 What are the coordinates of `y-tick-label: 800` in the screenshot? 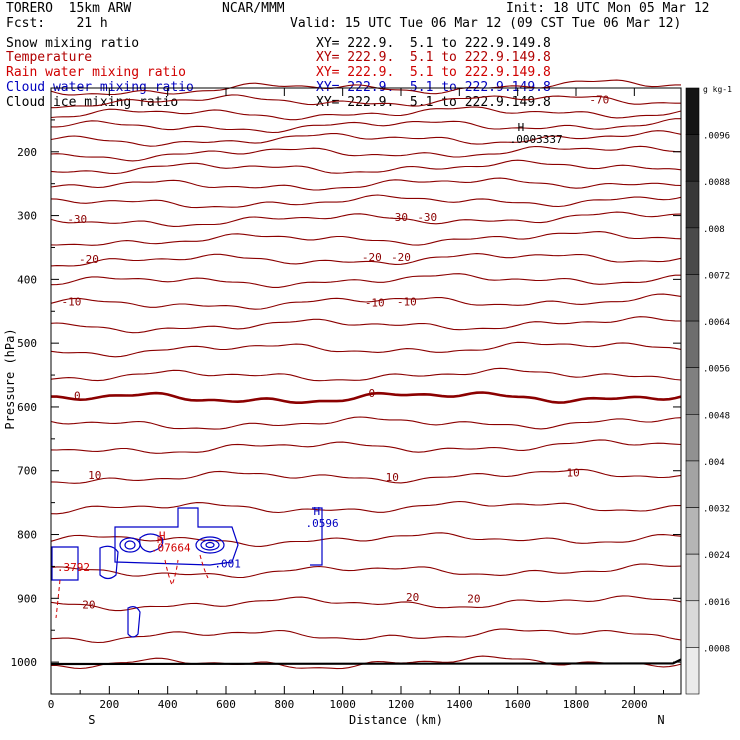 It's located at (27, 535).